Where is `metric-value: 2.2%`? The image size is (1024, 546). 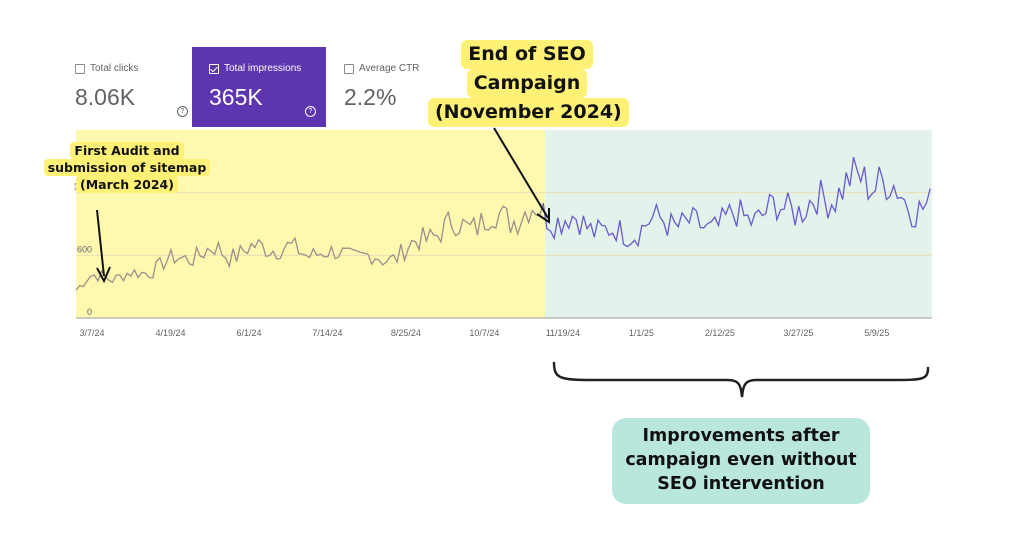 metric-value: 2.2% is located at coordinates (370, 97).